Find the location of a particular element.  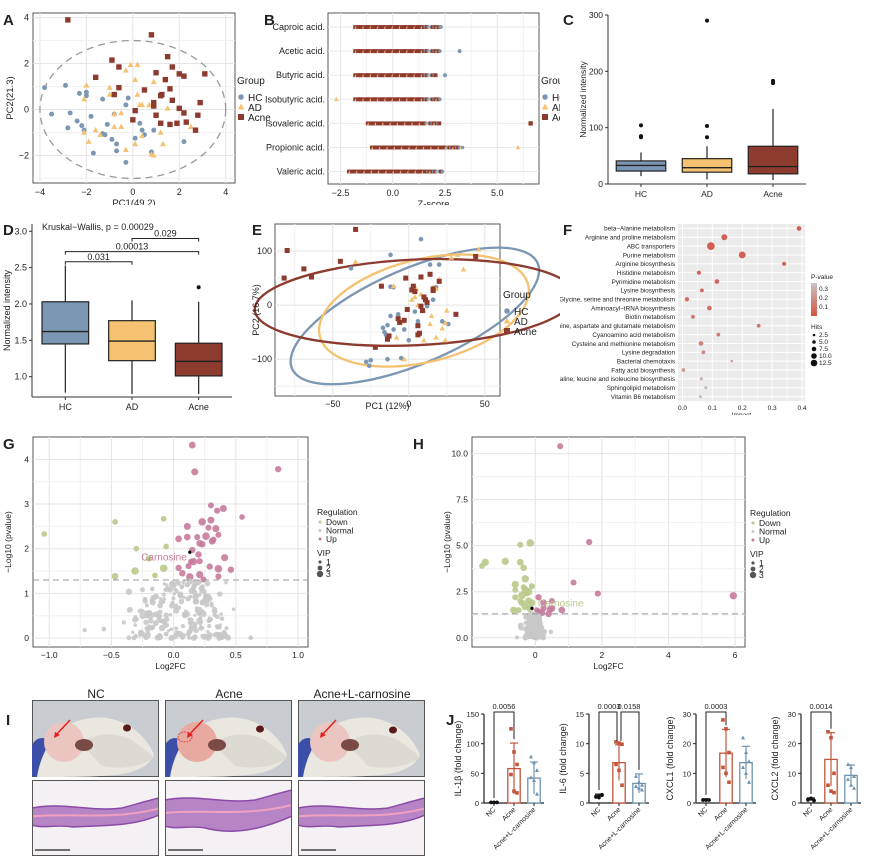

x-tick-label: 2 is located at coordinates (179, 192).